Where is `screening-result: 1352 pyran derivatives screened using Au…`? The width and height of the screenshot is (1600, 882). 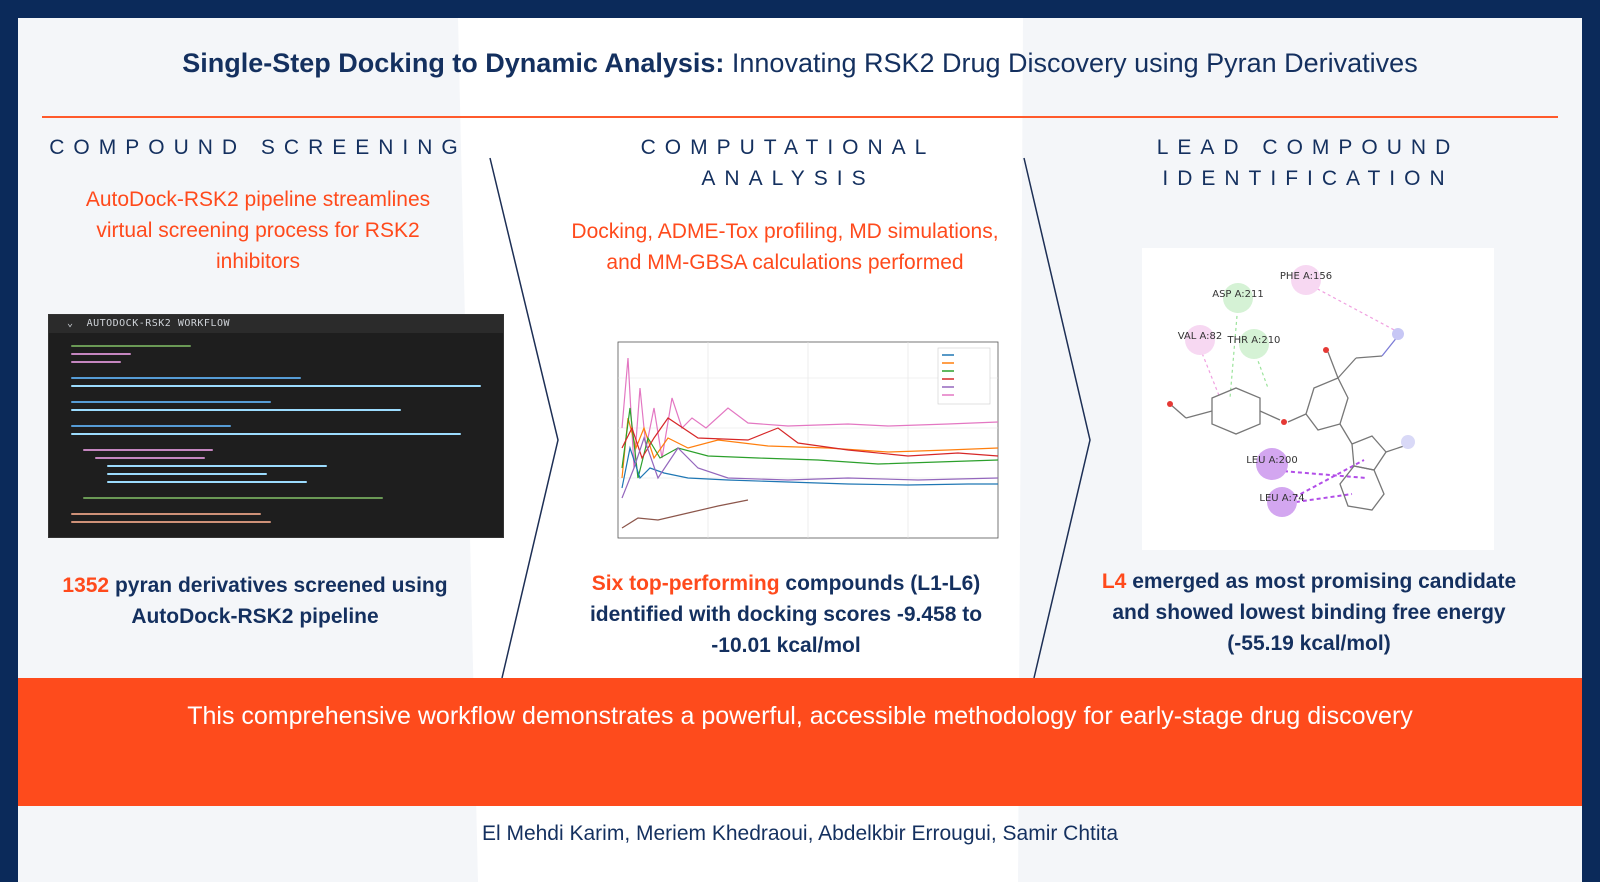
screening-result: 1352 pyran derivatives screened using Au… is located at coordinates (255, 601).